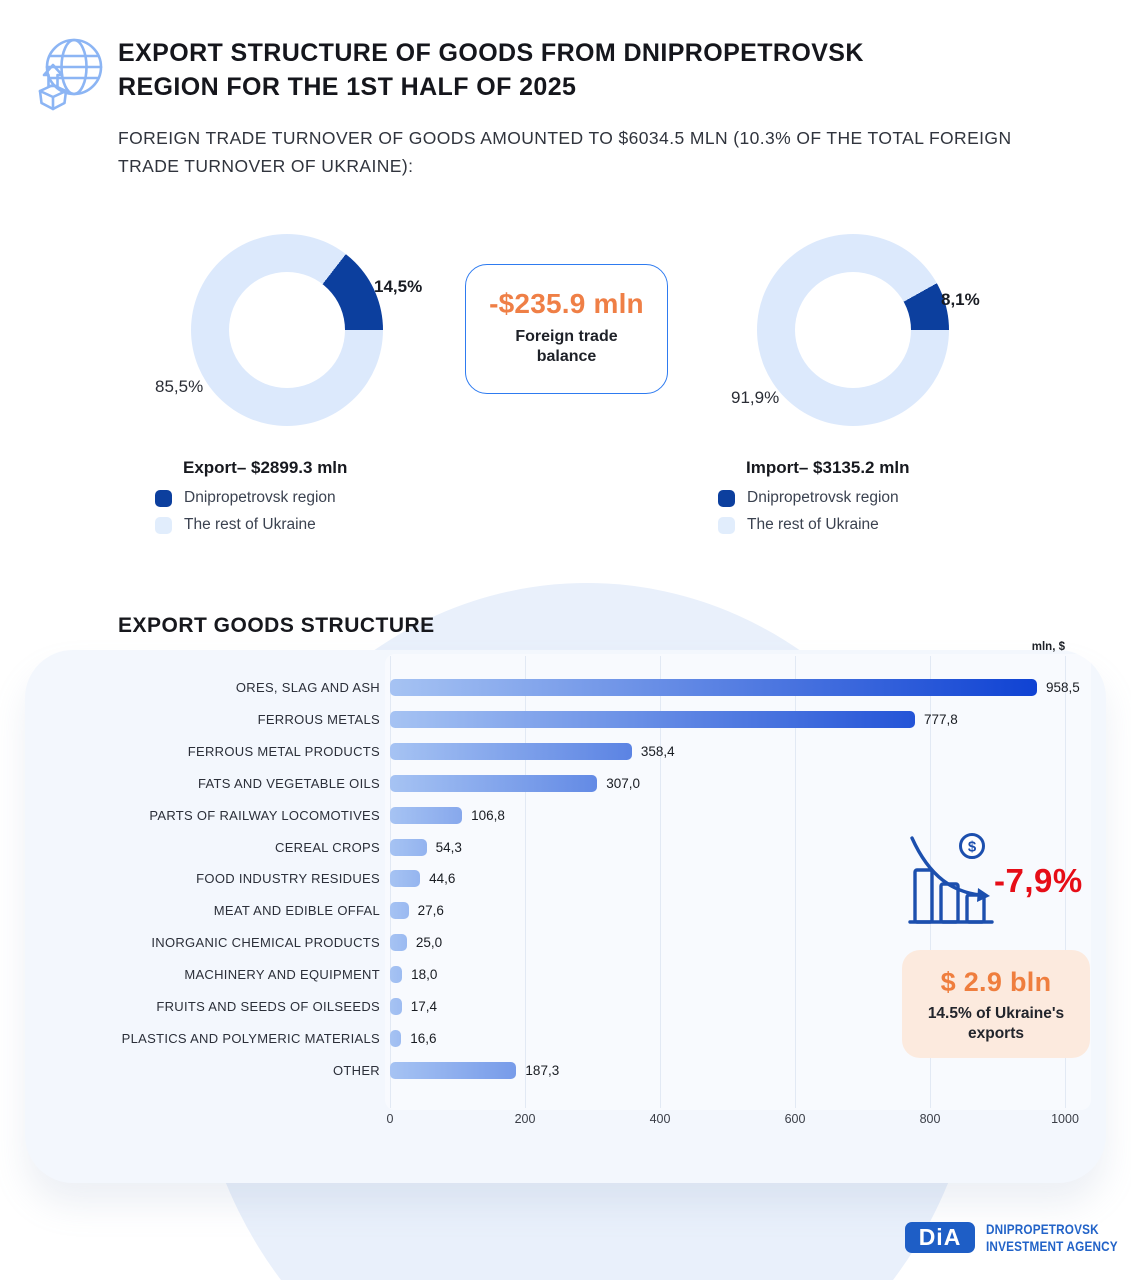  What do you see at coordinates (430, 911) in the screenshot?
I see `bar-value-label: 27,6` at bounding box center [430, 911].